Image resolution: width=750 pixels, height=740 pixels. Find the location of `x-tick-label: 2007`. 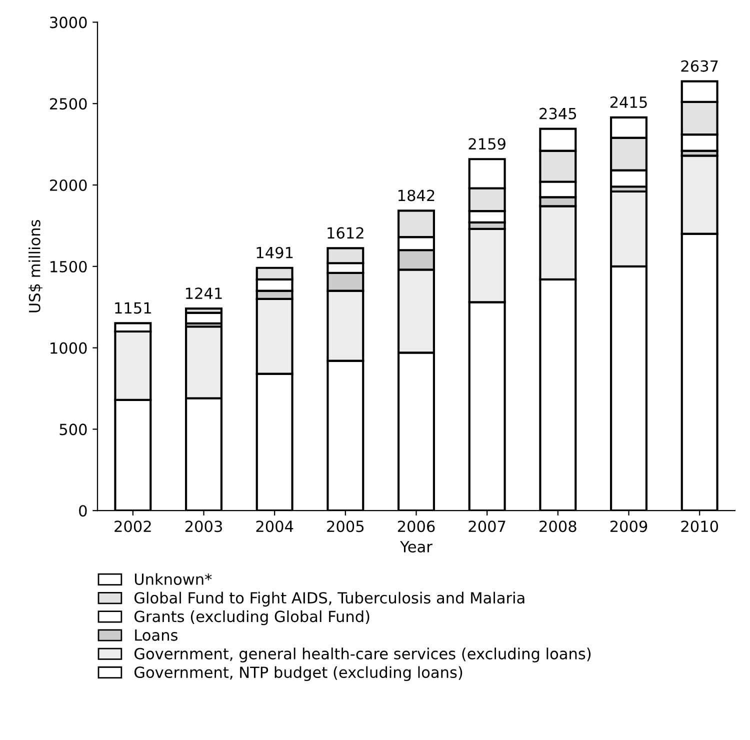

x-tick-label: 2007 is located at coordinates (487, 526).